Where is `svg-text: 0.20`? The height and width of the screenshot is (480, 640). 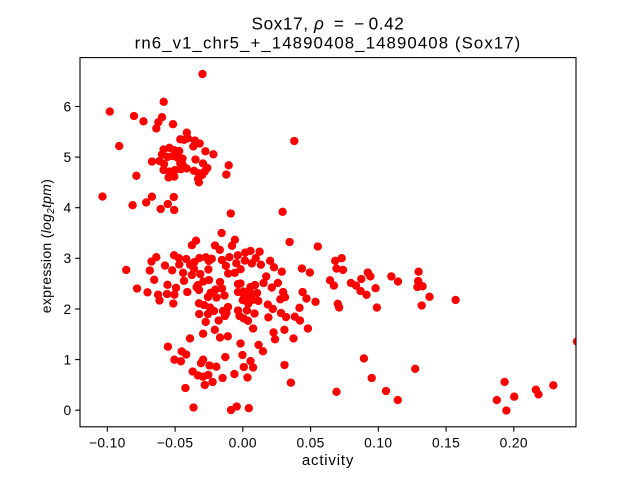
svg-text: 0.20 is located at coordinates (514, 443).